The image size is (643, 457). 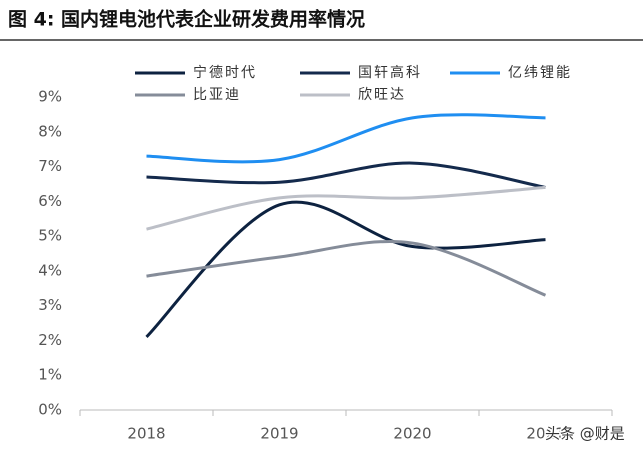 What do you see at coordinates (50, 201) in the screenshot?
I see `y-tick-label: 6%` at bounding box center [50, 201].